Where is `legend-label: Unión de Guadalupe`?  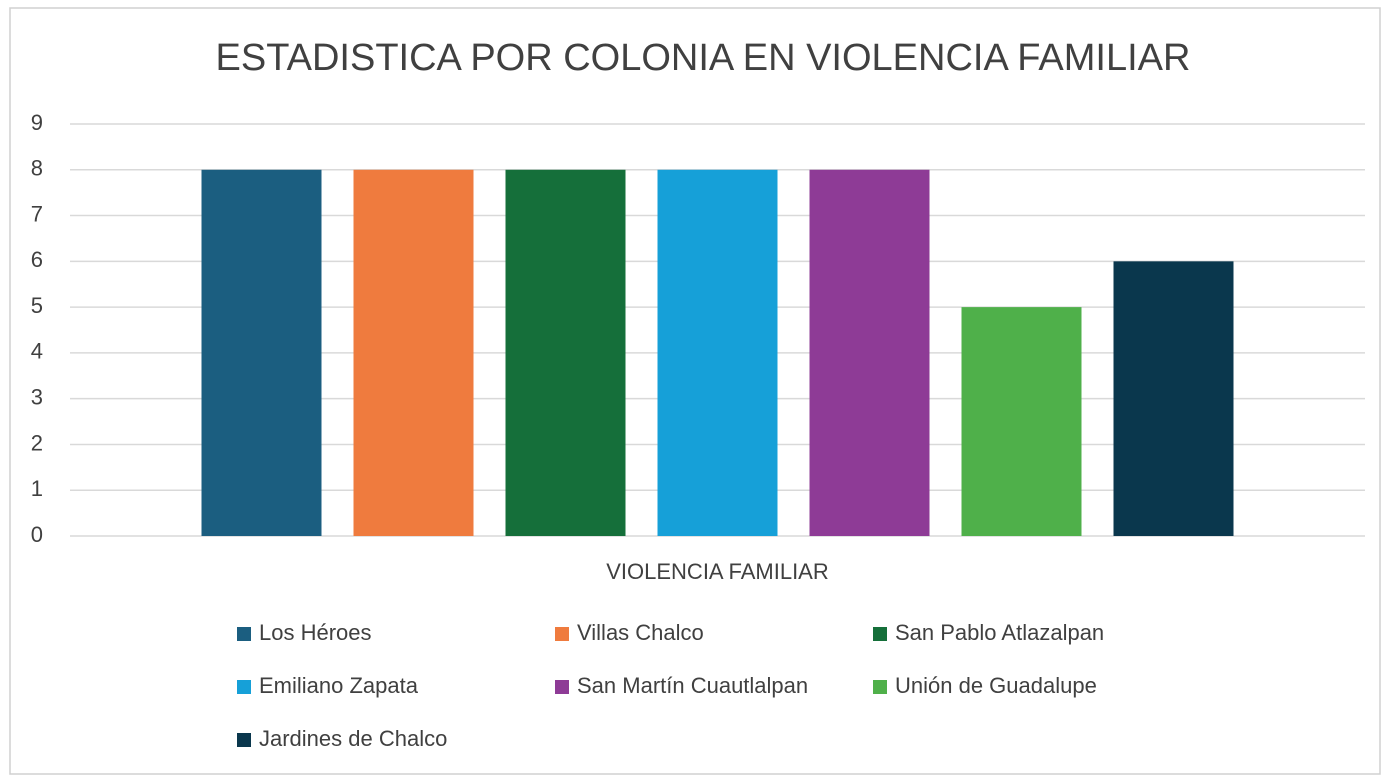
legend-label: Unión de Guadalupe is located at coordinates (996, 685).